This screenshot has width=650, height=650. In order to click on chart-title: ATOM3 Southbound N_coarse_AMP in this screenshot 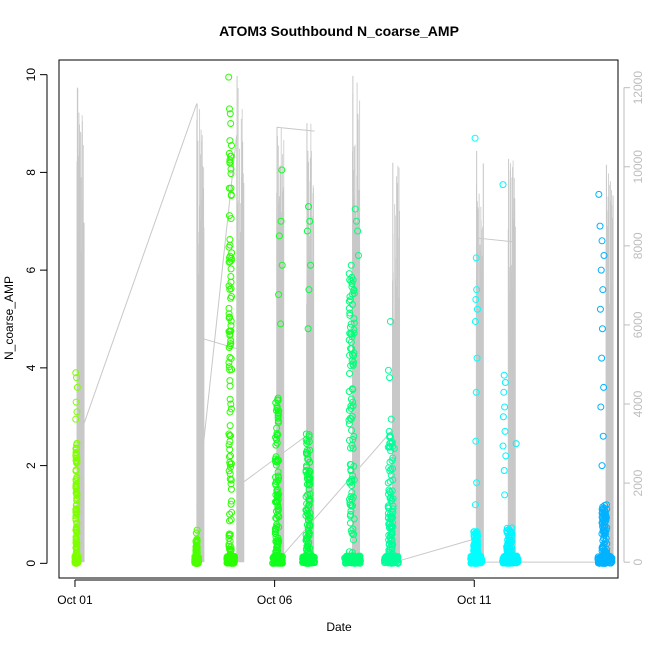, I will do `click(339, 31)`.